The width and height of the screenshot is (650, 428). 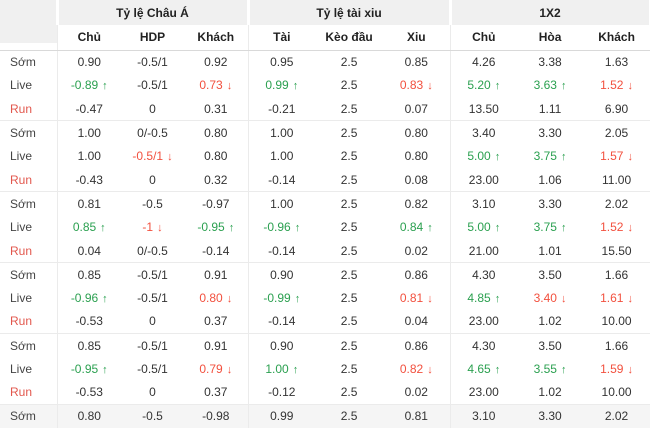 I want to click on odds-cell: 3.75 ↑, so click(x=550, y=157).